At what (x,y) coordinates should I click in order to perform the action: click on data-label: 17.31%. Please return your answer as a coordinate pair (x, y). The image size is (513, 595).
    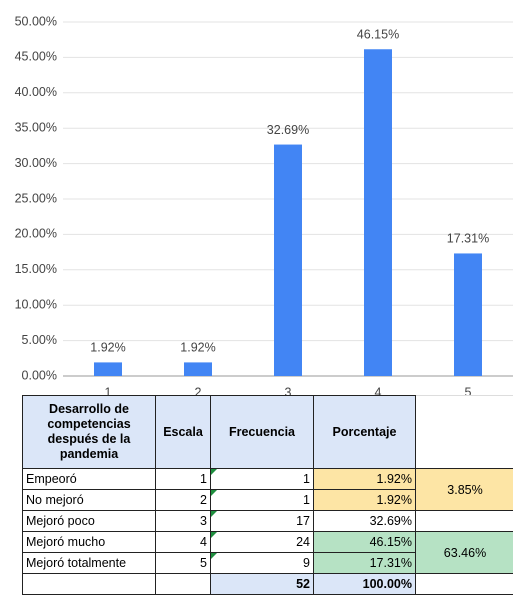
    Looking at the image, I should click on (468, 239).